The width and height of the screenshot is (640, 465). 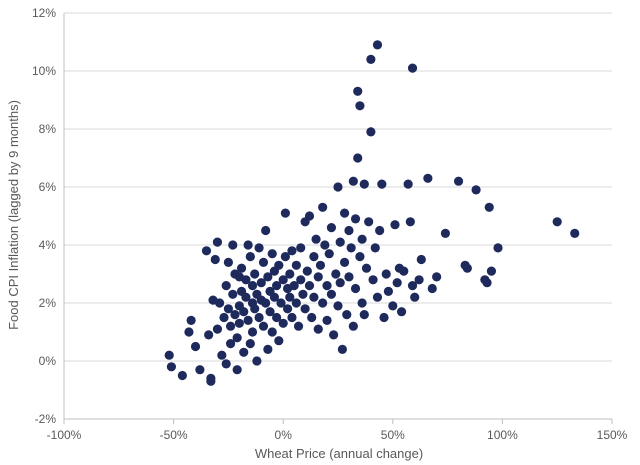 What do you see at coordinates (612, 435) in the screenshot?
I see `x-tick-label: 150%` at bounding box center [612, 435].